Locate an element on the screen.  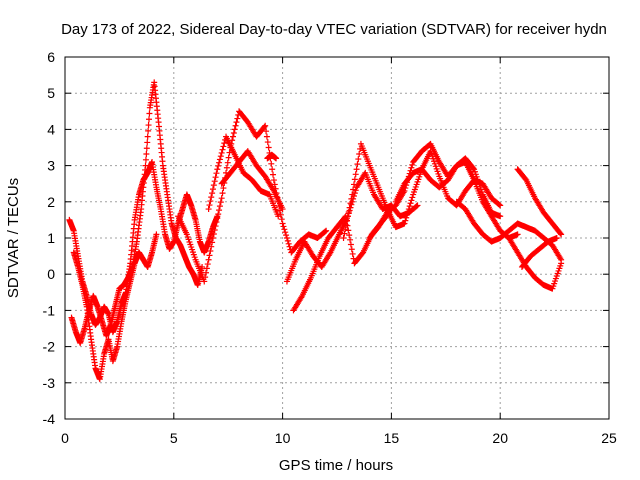
series-sat-p is located at coordinates (539, 252).